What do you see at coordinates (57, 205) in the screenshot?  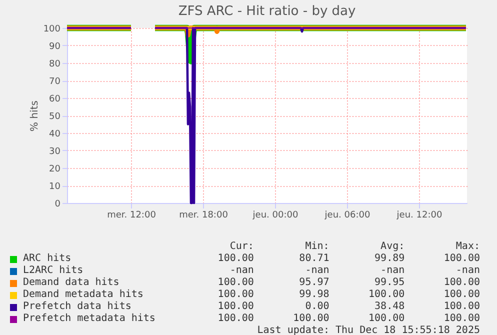 I see `y-tick-label: 0` at bounding box center [57, 205].